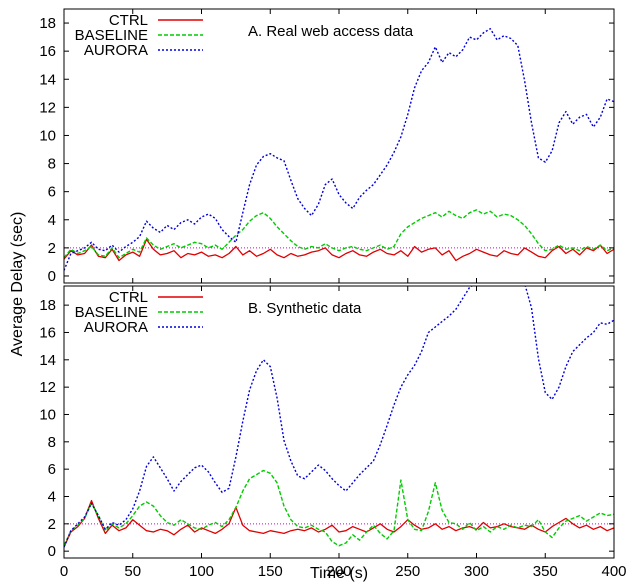 This screenshot has height=584, width=629. What do you see at coordinates (270, 571) in the screenshot?
I see `x-tick-label: 150` at bounding box center [270, 571].